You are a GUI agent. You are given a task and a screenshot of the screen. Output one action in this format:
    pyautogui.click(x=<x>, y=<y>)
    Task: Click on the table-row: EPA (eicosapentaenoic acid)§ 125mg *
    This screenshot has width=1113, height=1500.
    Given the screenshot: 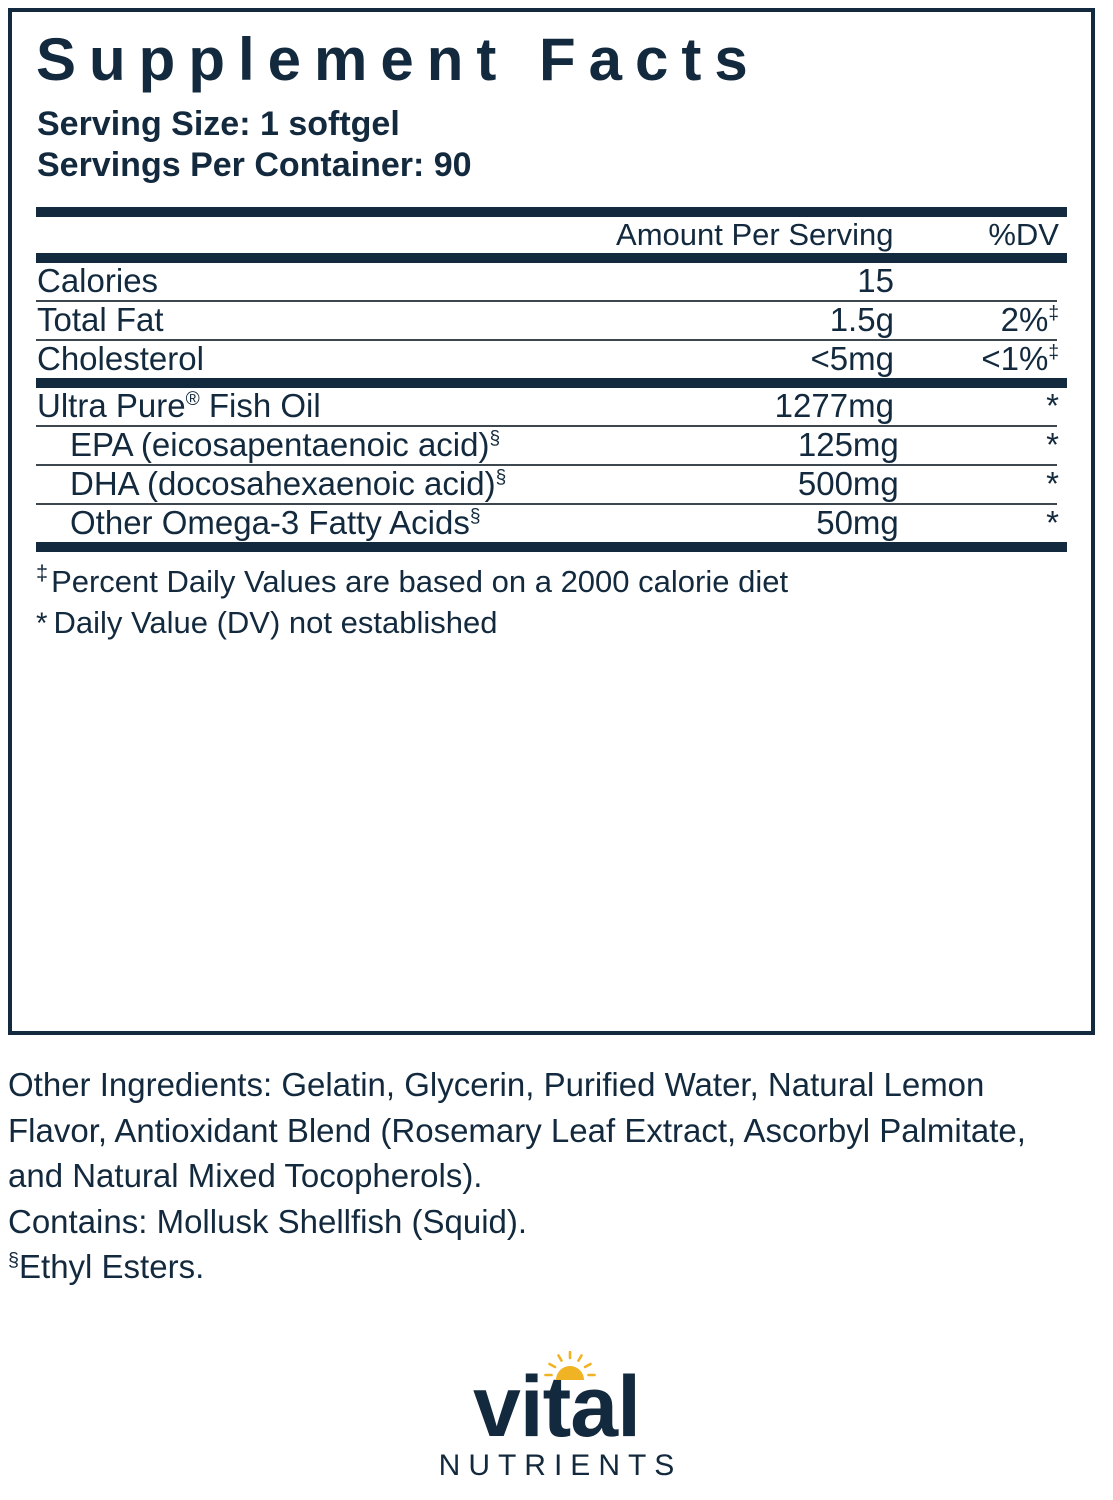 What is the action you would take?
    pyautogui.click(x=551, y=444)
    